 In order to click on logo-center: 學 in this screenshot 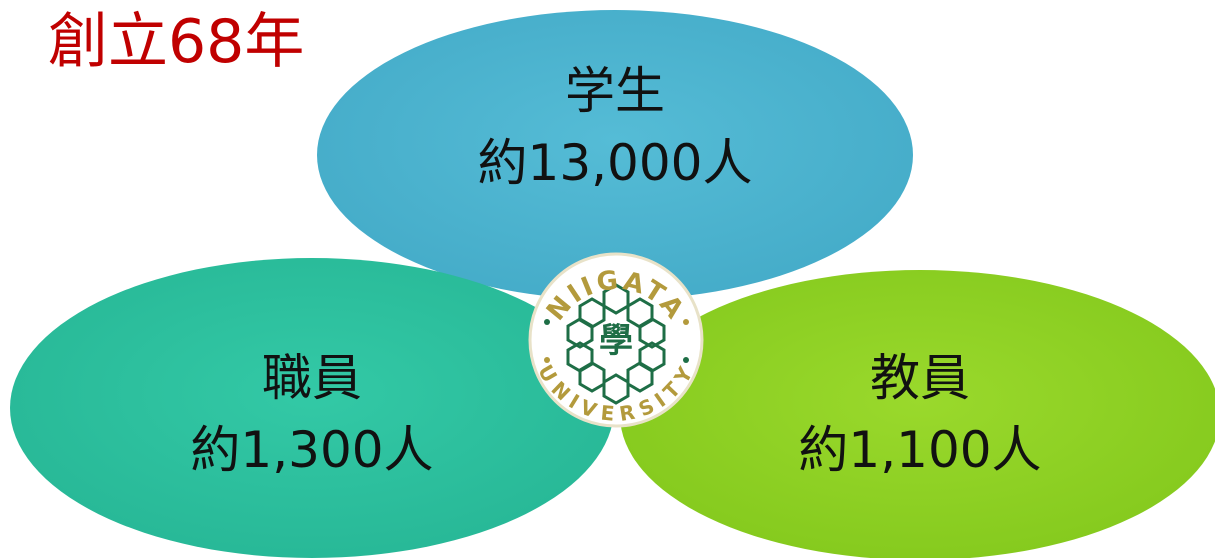, I will do `click(616, 341)`.